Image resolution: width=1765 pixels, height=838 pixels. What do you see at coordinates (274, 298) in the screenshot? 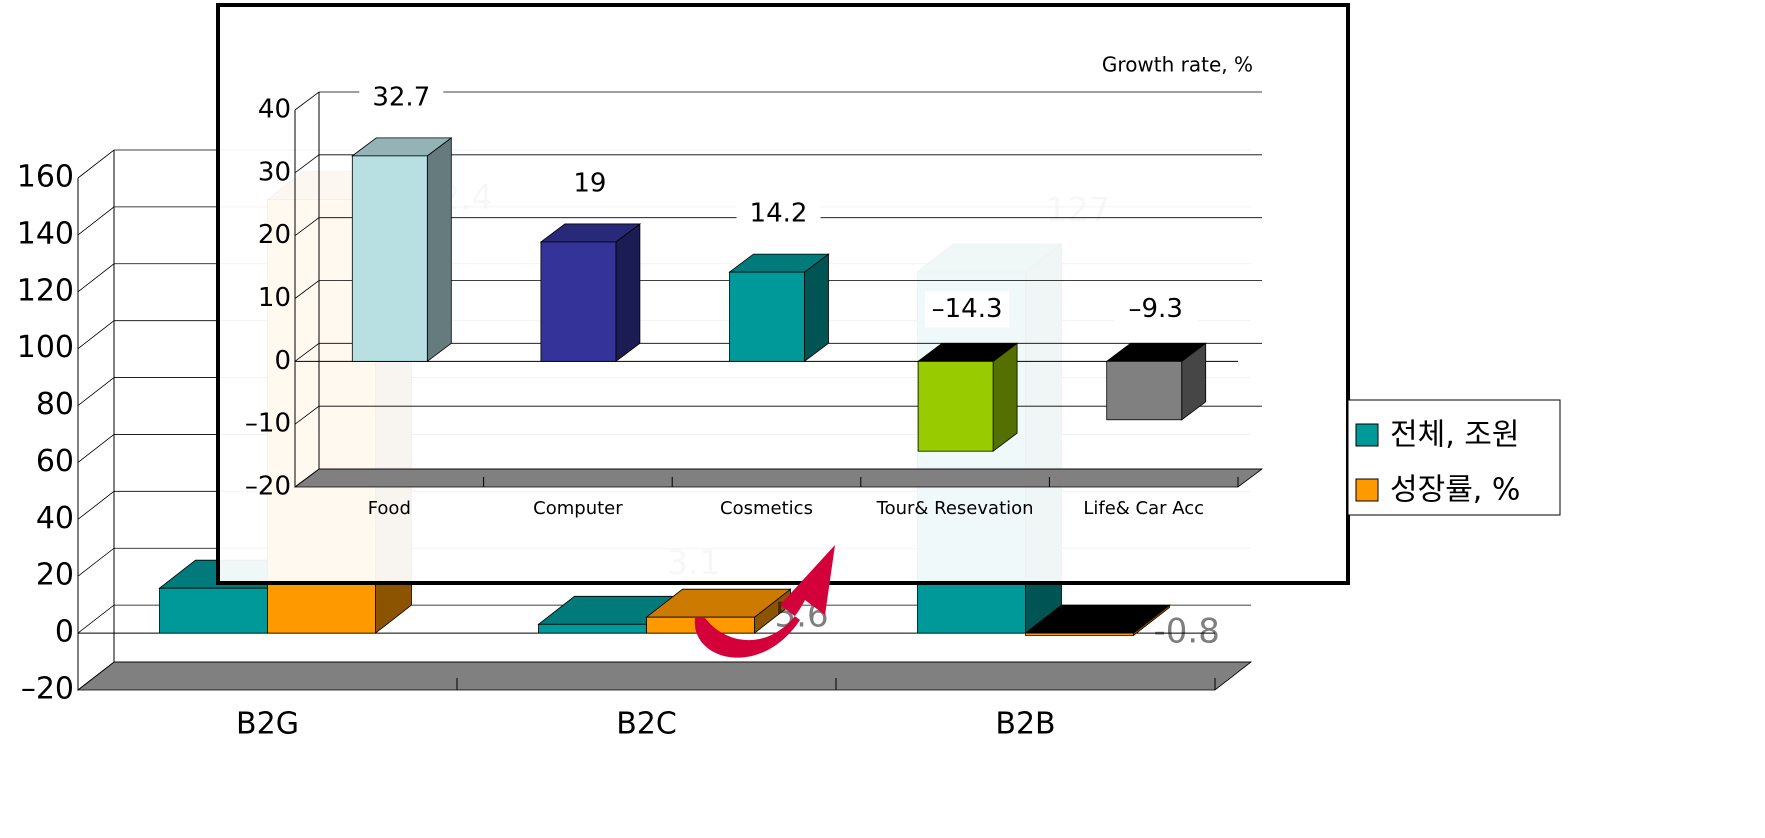
I see `y-tick-label: 10` at bounding box center [274, 298].